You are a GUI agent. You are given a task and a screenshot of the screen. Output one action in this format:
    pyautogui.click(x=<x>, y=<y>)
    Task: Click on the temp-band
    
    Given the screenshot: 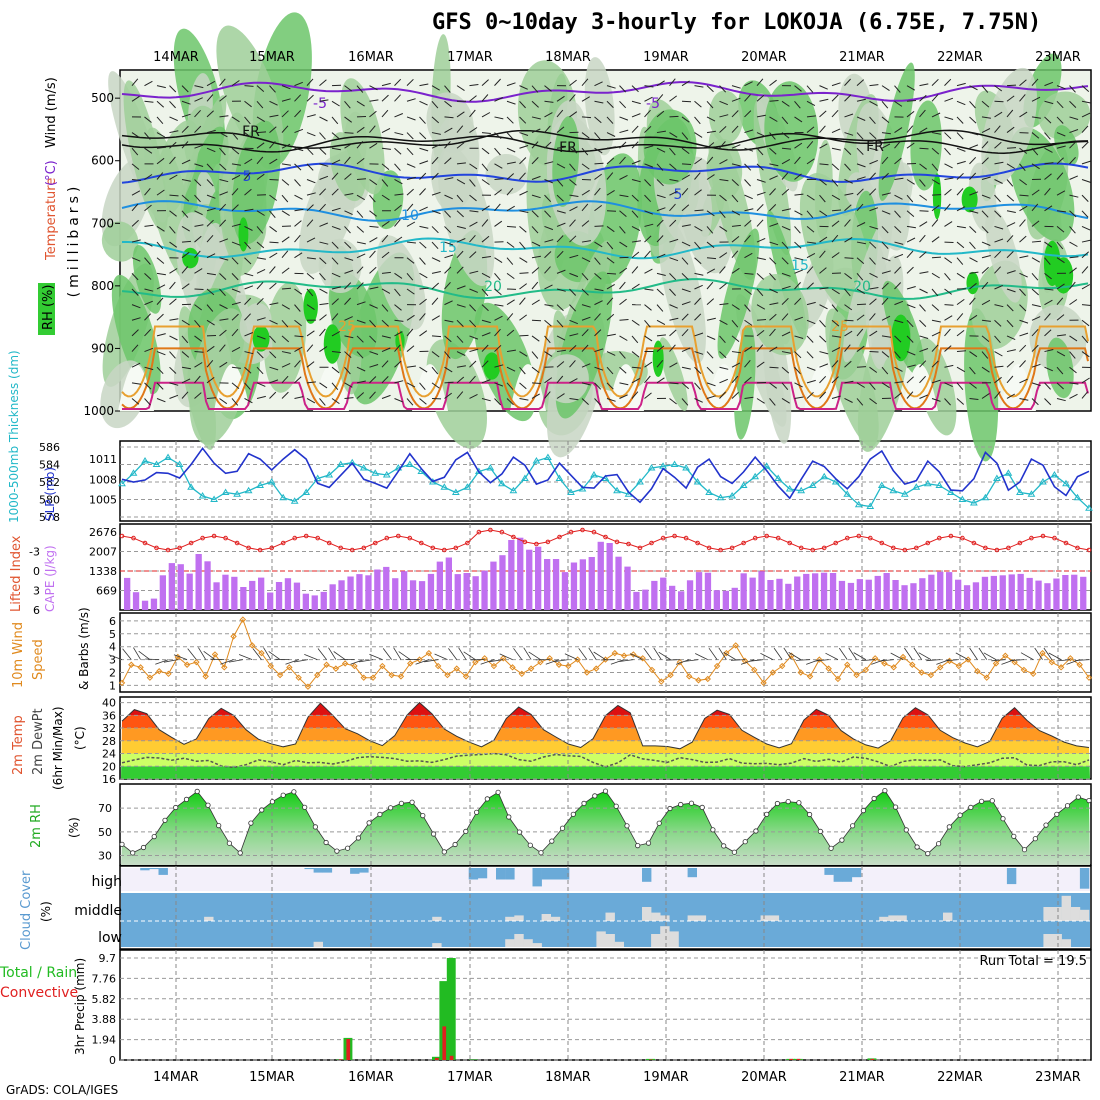 What is the action you would take?
    pyautogui.click(x=605, y=722)
    